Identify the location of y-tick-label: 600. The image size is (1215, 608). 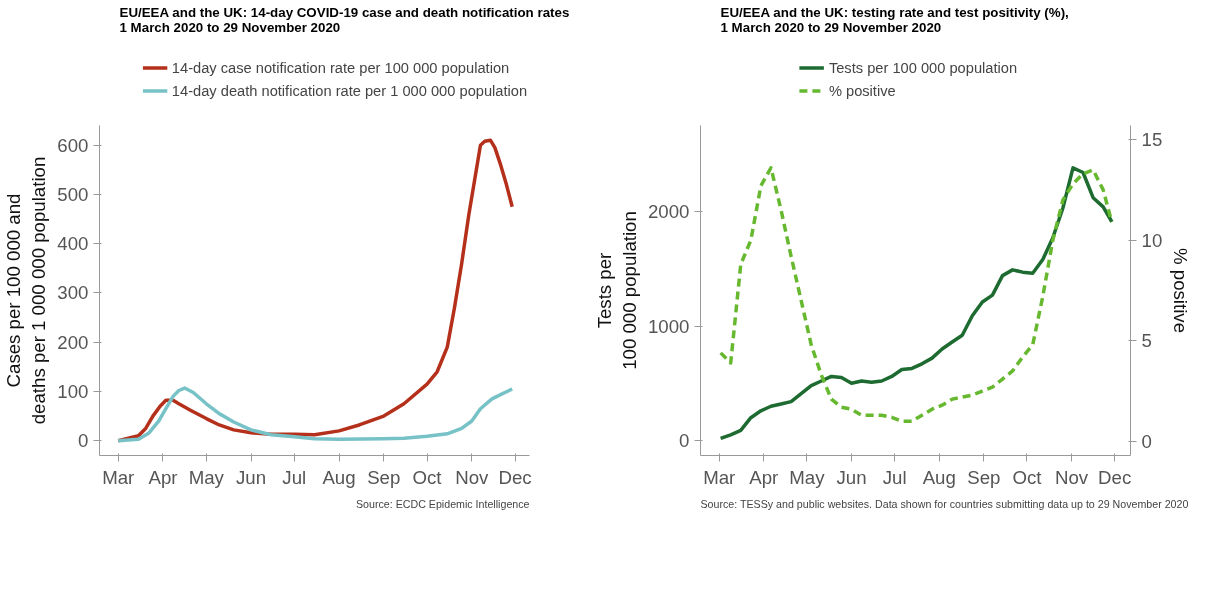
(73, 145).